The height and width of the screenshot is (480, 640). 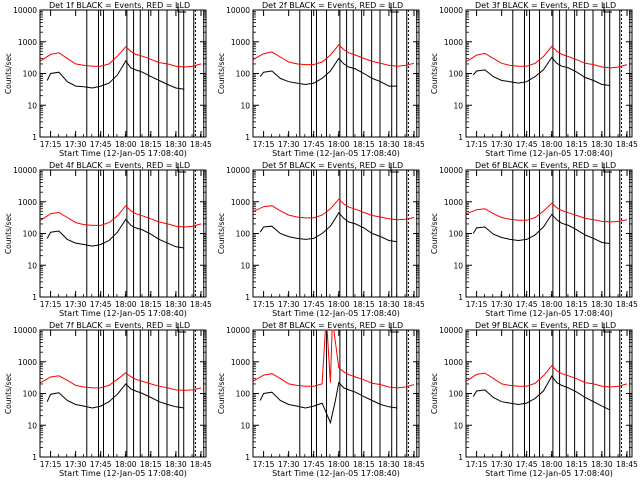 What do you see at coordinates (545, 5) in the screenshot?
I see `chart-title: Det 3f BLACK = Events, RED = LLD` at bounding box center [545, 5].